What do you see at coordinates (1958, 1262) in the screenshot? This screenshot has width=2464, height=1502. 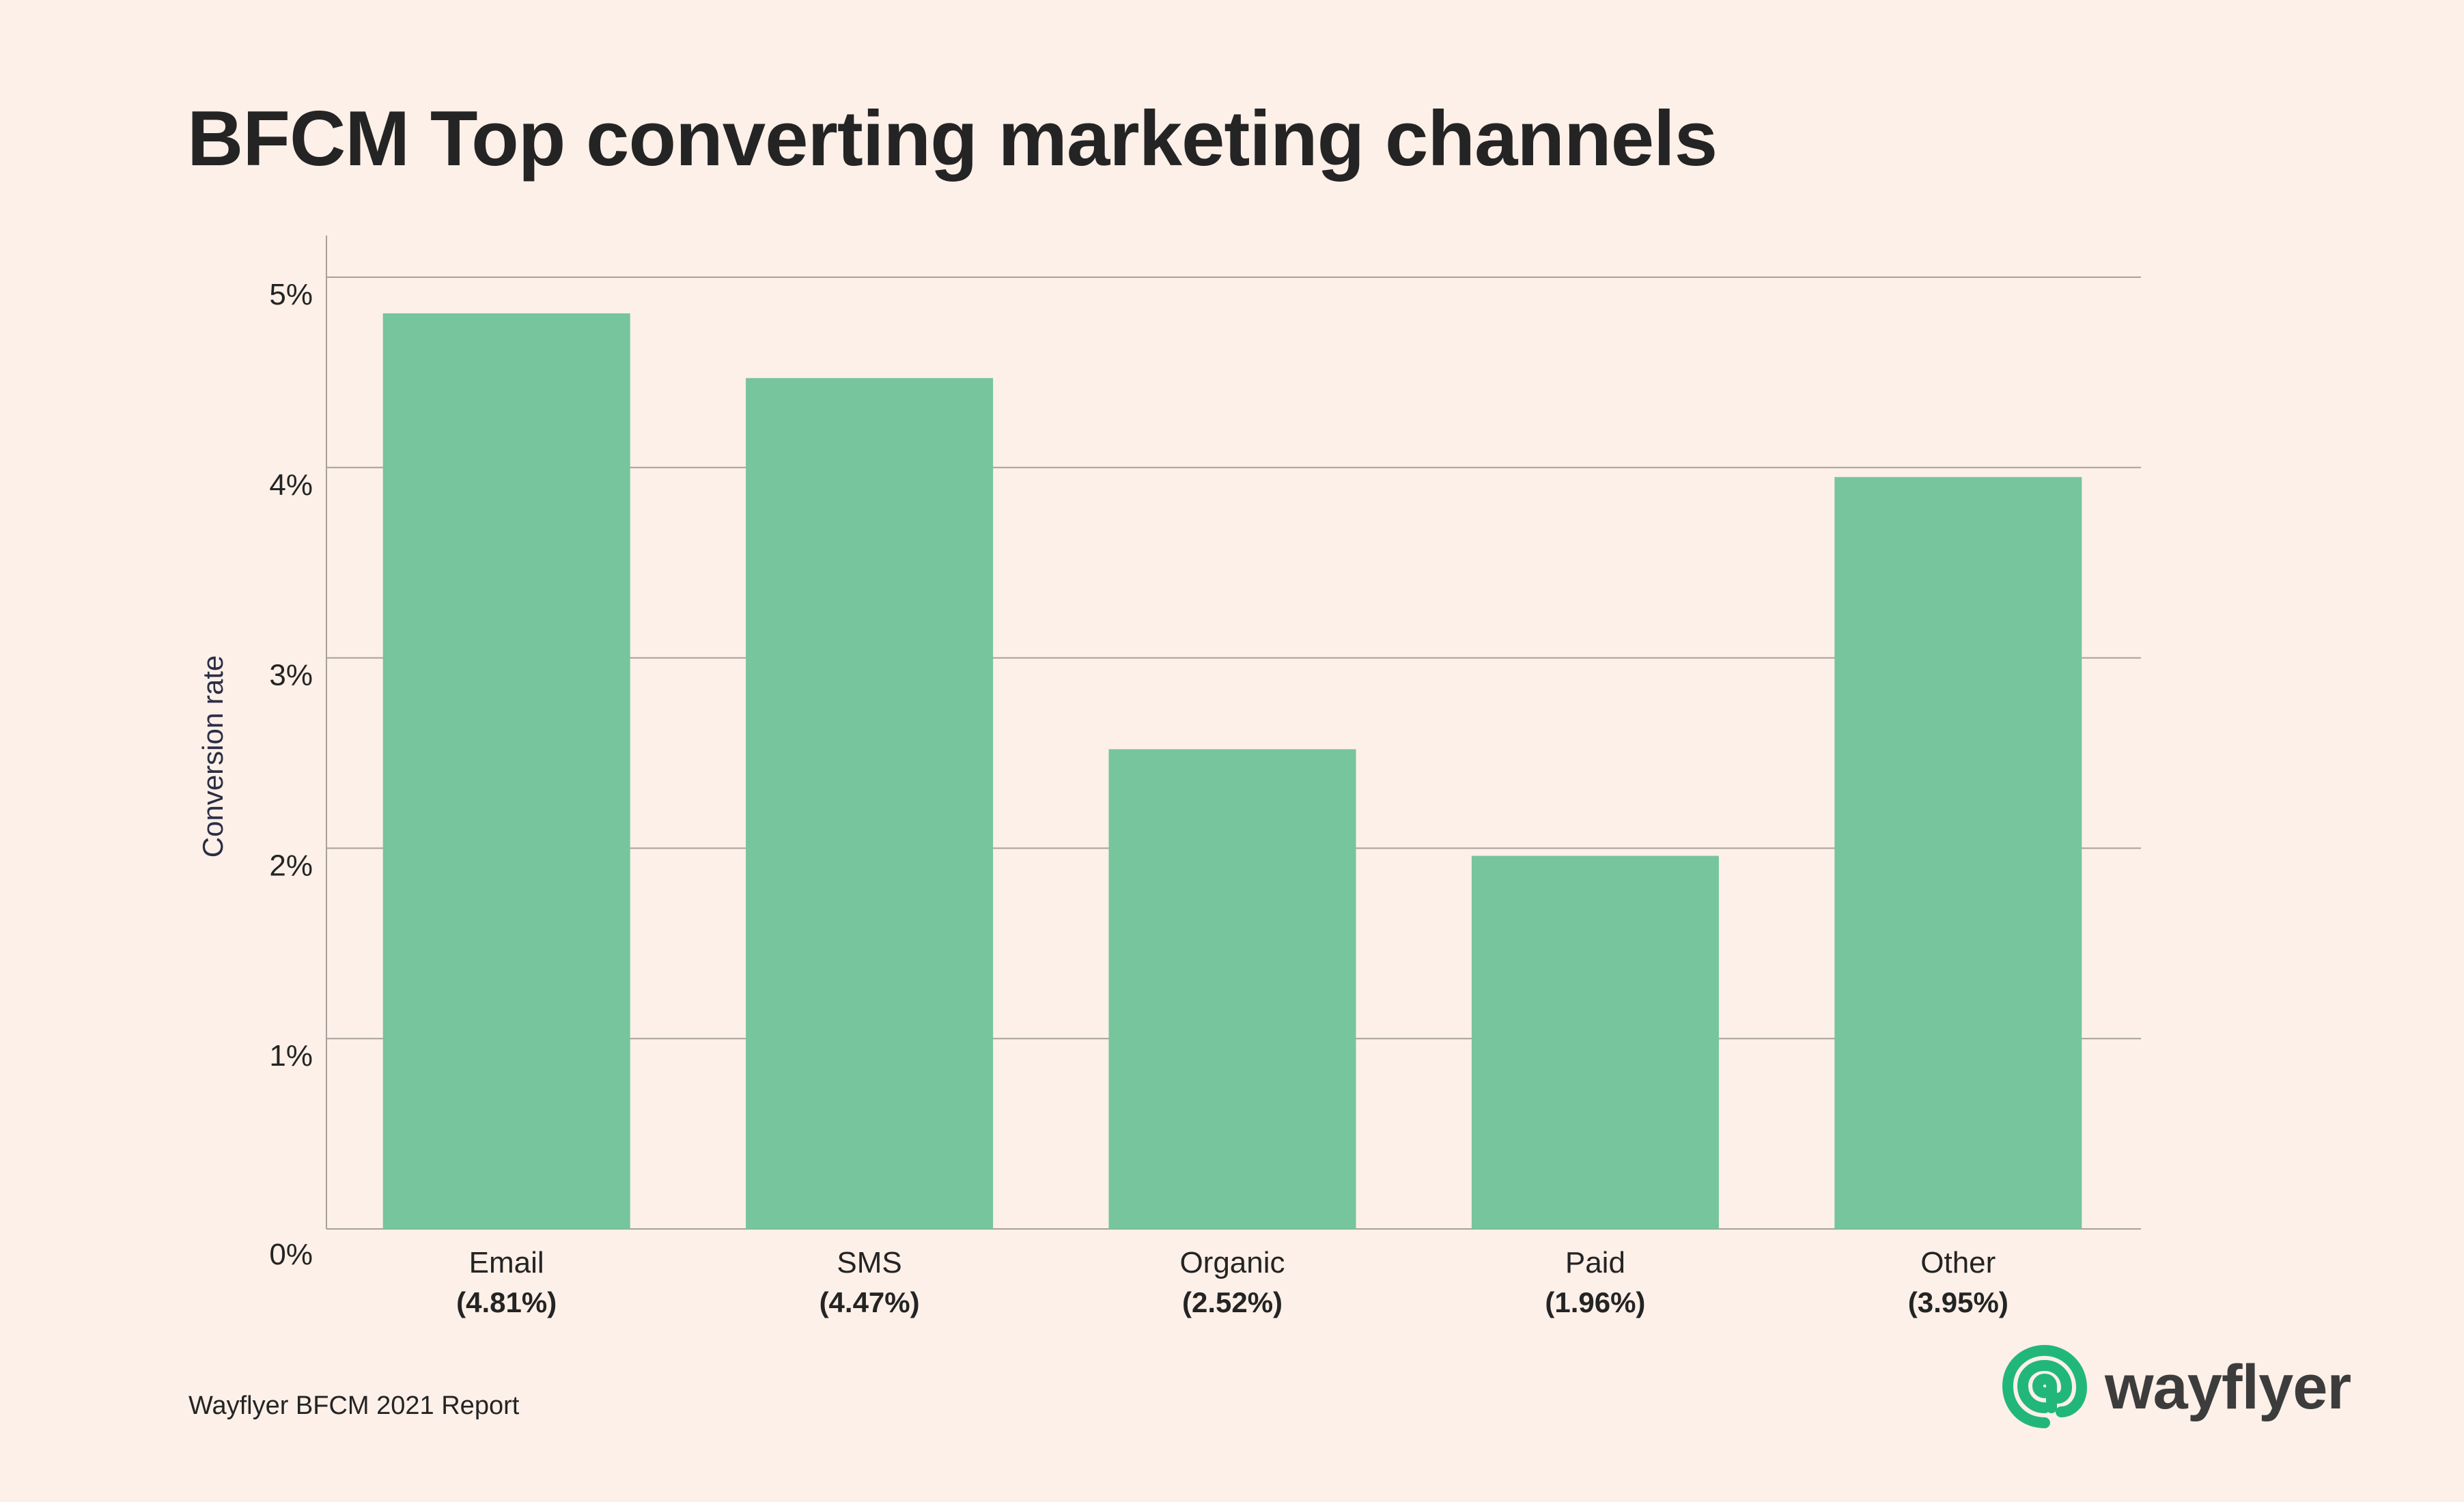 I see `x-tick-label: Other` at bounding box center [1958, 1262].